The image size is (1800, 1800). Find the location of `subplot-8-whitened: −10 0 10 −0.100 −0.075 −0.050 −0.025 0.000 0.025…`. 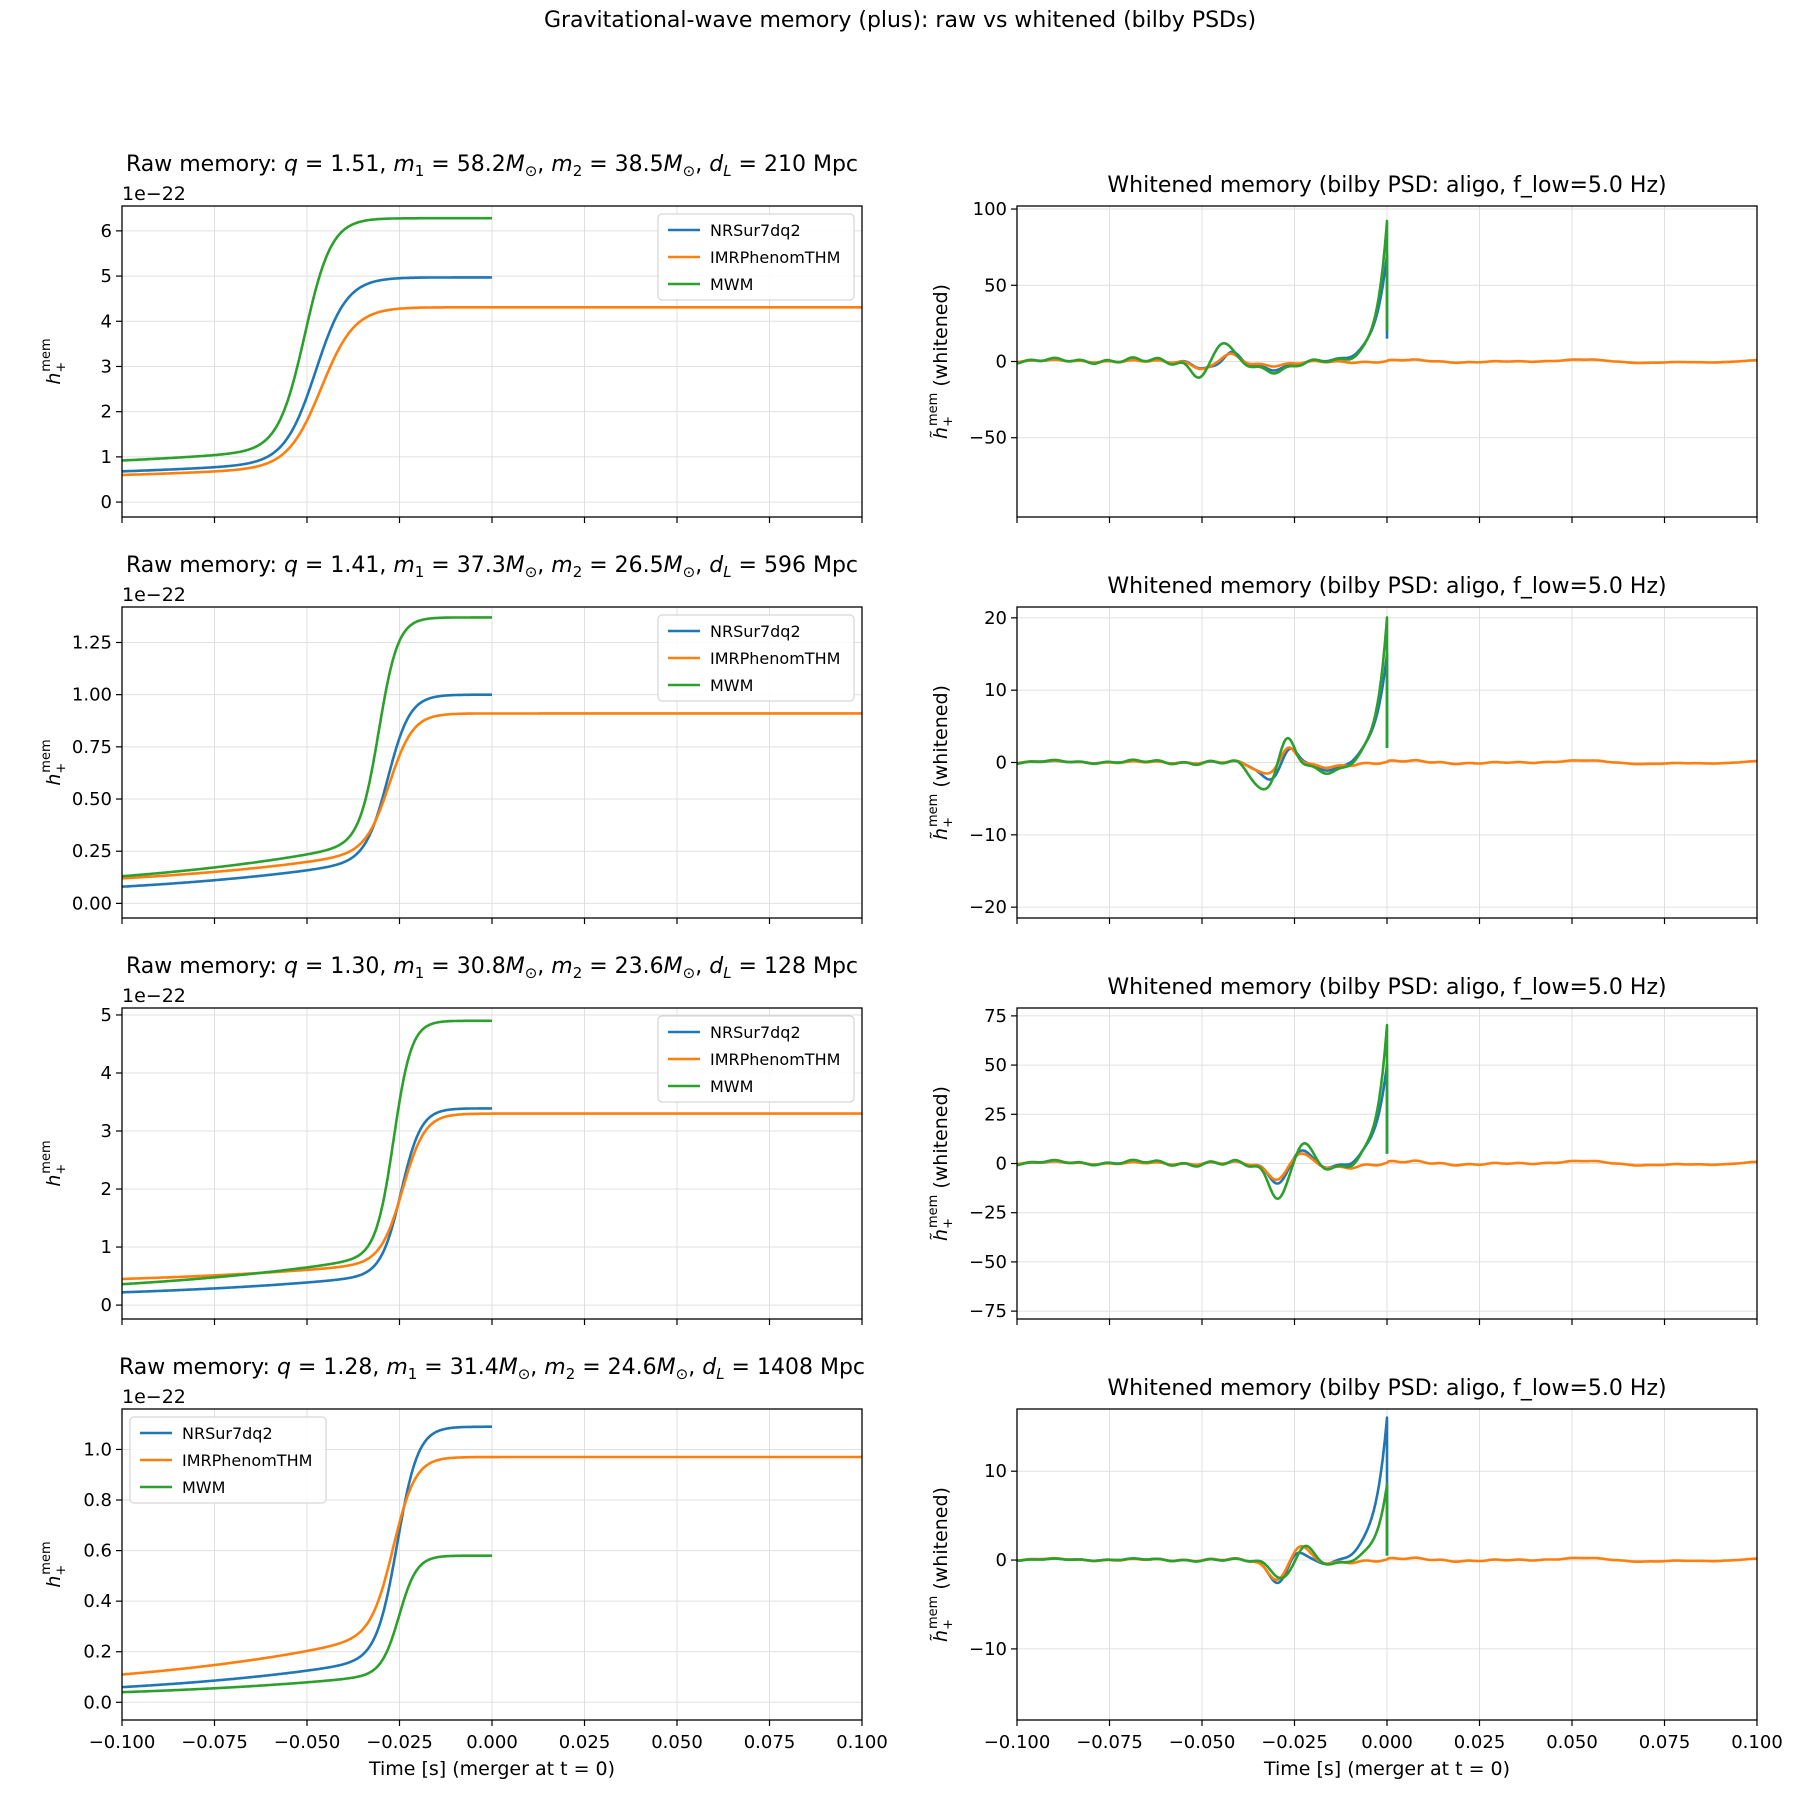

subplot-8-whitened: −10 0 10 −0.100 −0.075 −0.050 −0.025 0.000 0.025… is located at coordinates (1354, 1578).